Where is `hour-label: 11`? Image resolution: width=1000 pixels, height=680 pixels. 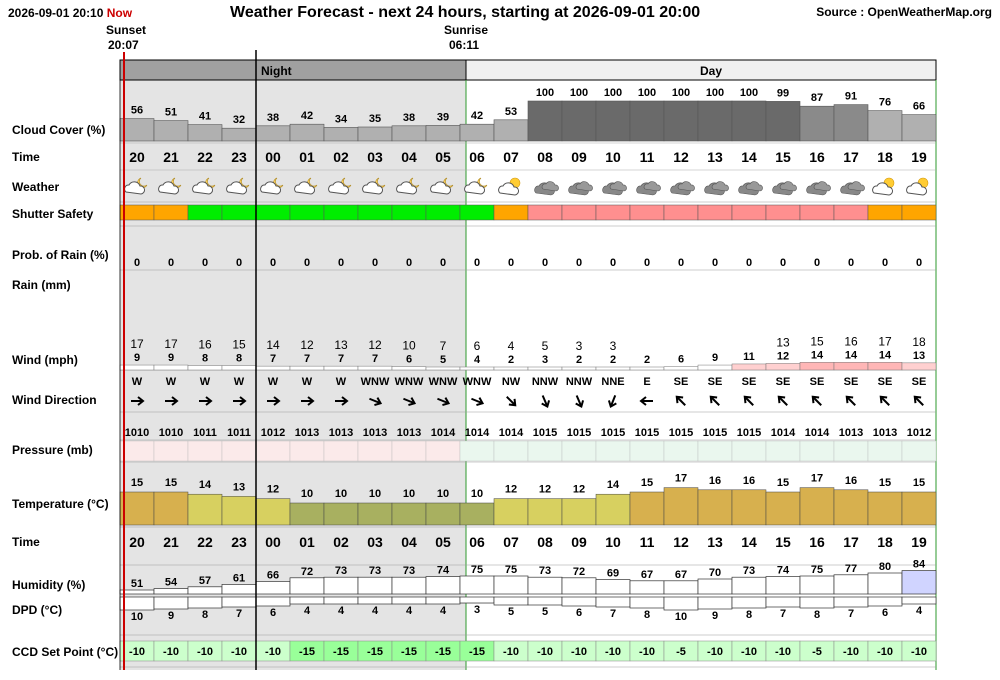
hour-label: 11 is located at coordinates (647, 157).